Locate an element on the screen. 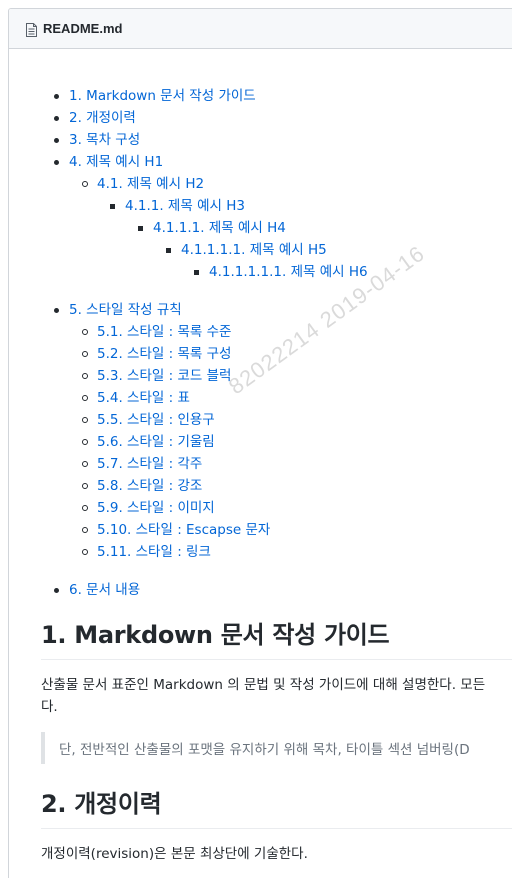 The image size is (512, 878). toc-link: 4.1.1.1.1.1. 제목 예시 H6 is located at coordinates (288, 272).